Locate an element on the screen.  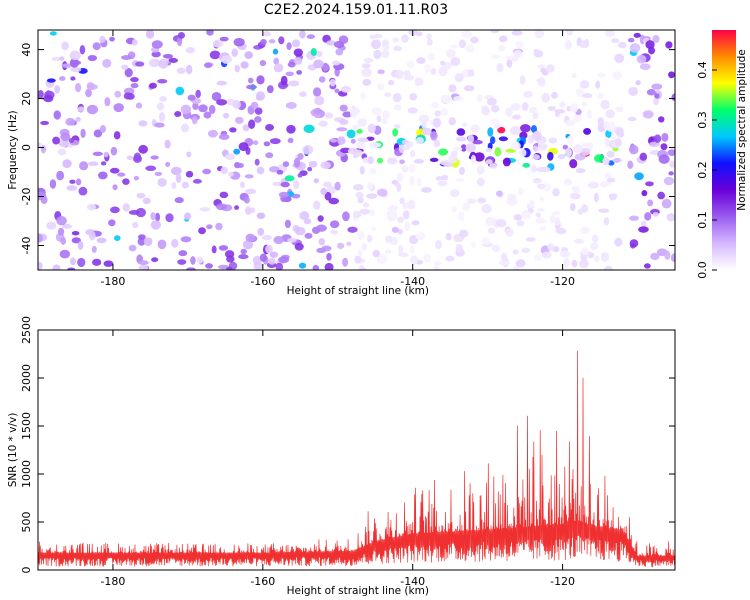
colorbar-tick-label: 0.2 is located at coordinates (702, 170).